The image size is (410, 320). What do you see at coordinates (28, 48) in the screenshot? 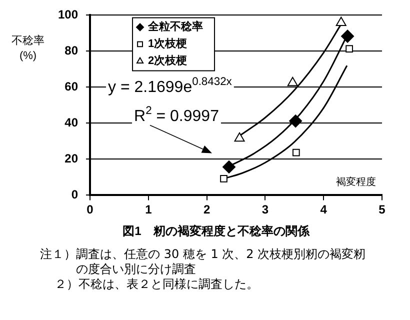
I see `y-axis-title: 不稔率 (%)` at bounding box center [28, 48].